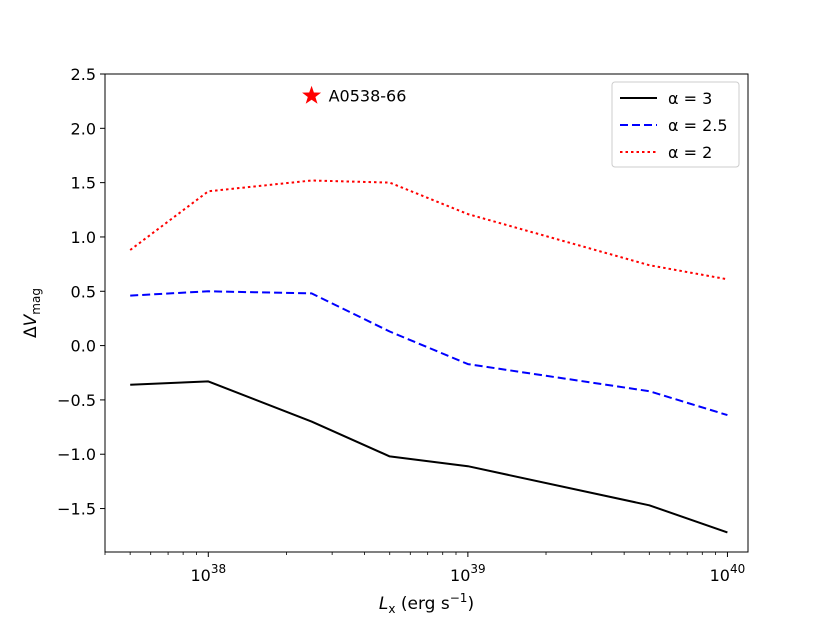 The width and height of the screenshot is (830, 622). I want to click on y-tick-label: 2.5, so click(83, 74).